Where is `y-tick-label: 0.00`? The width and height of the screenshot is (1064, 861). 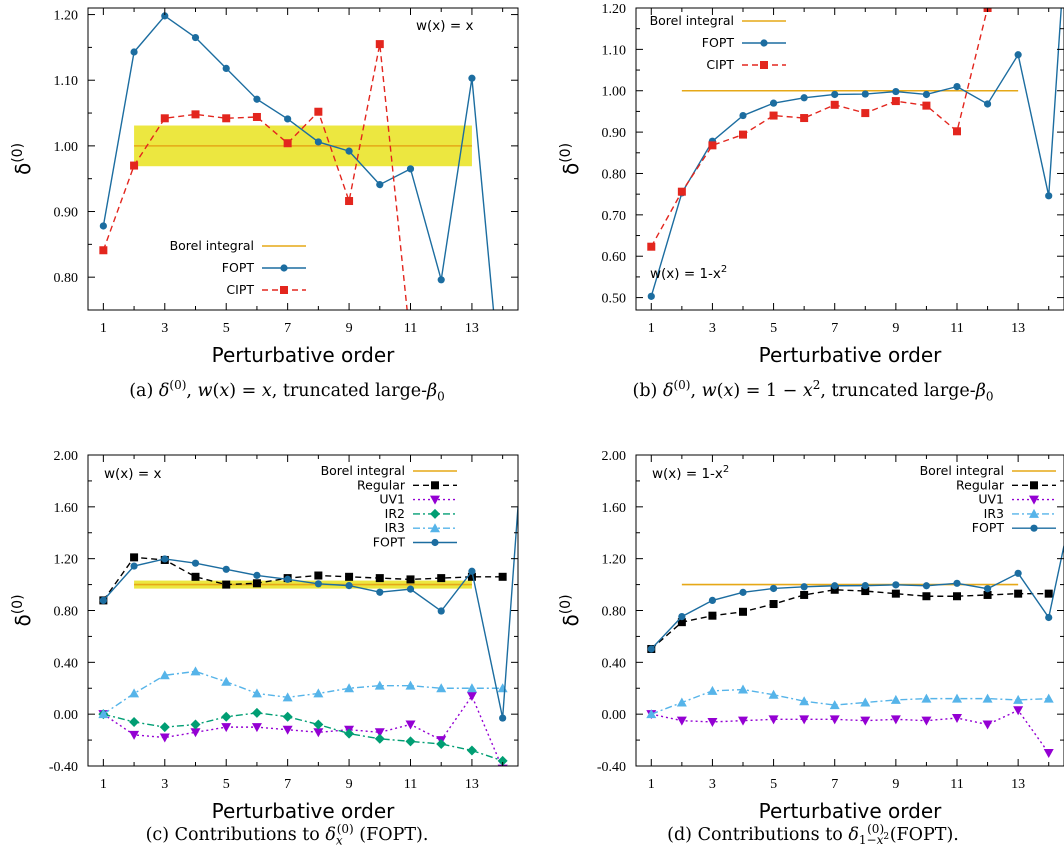
y-tick-label: 0.00 is located at coordinates (614, 715).